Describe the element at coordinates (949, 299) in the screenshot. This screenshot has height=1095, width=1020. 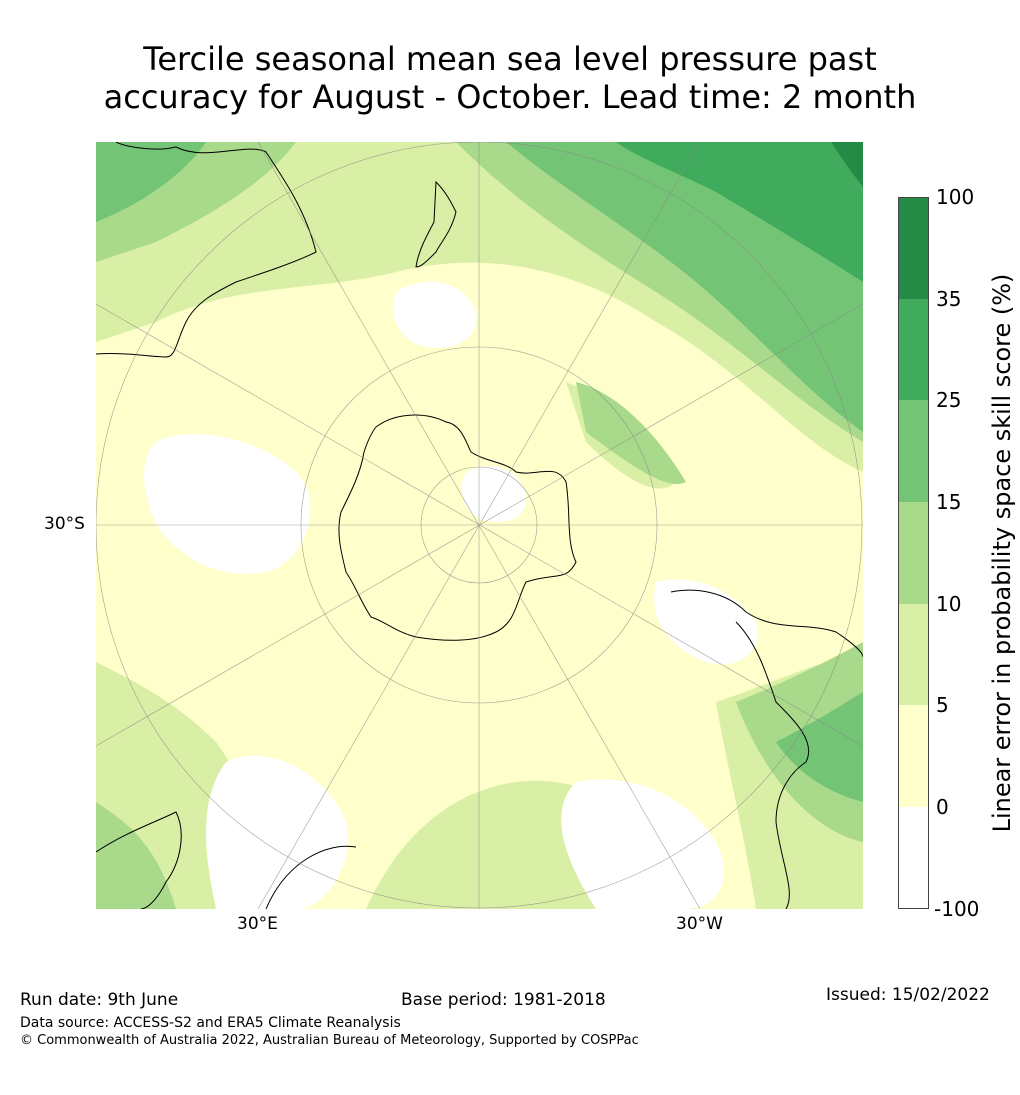
I see `colorbar-tick: 35` at that location.